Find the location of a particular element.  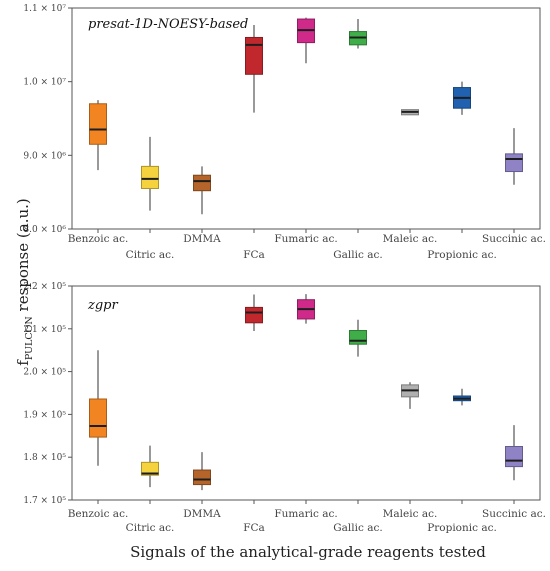

y-axis-title-rest: response (a.u.) is located at coordinates (23, 257).